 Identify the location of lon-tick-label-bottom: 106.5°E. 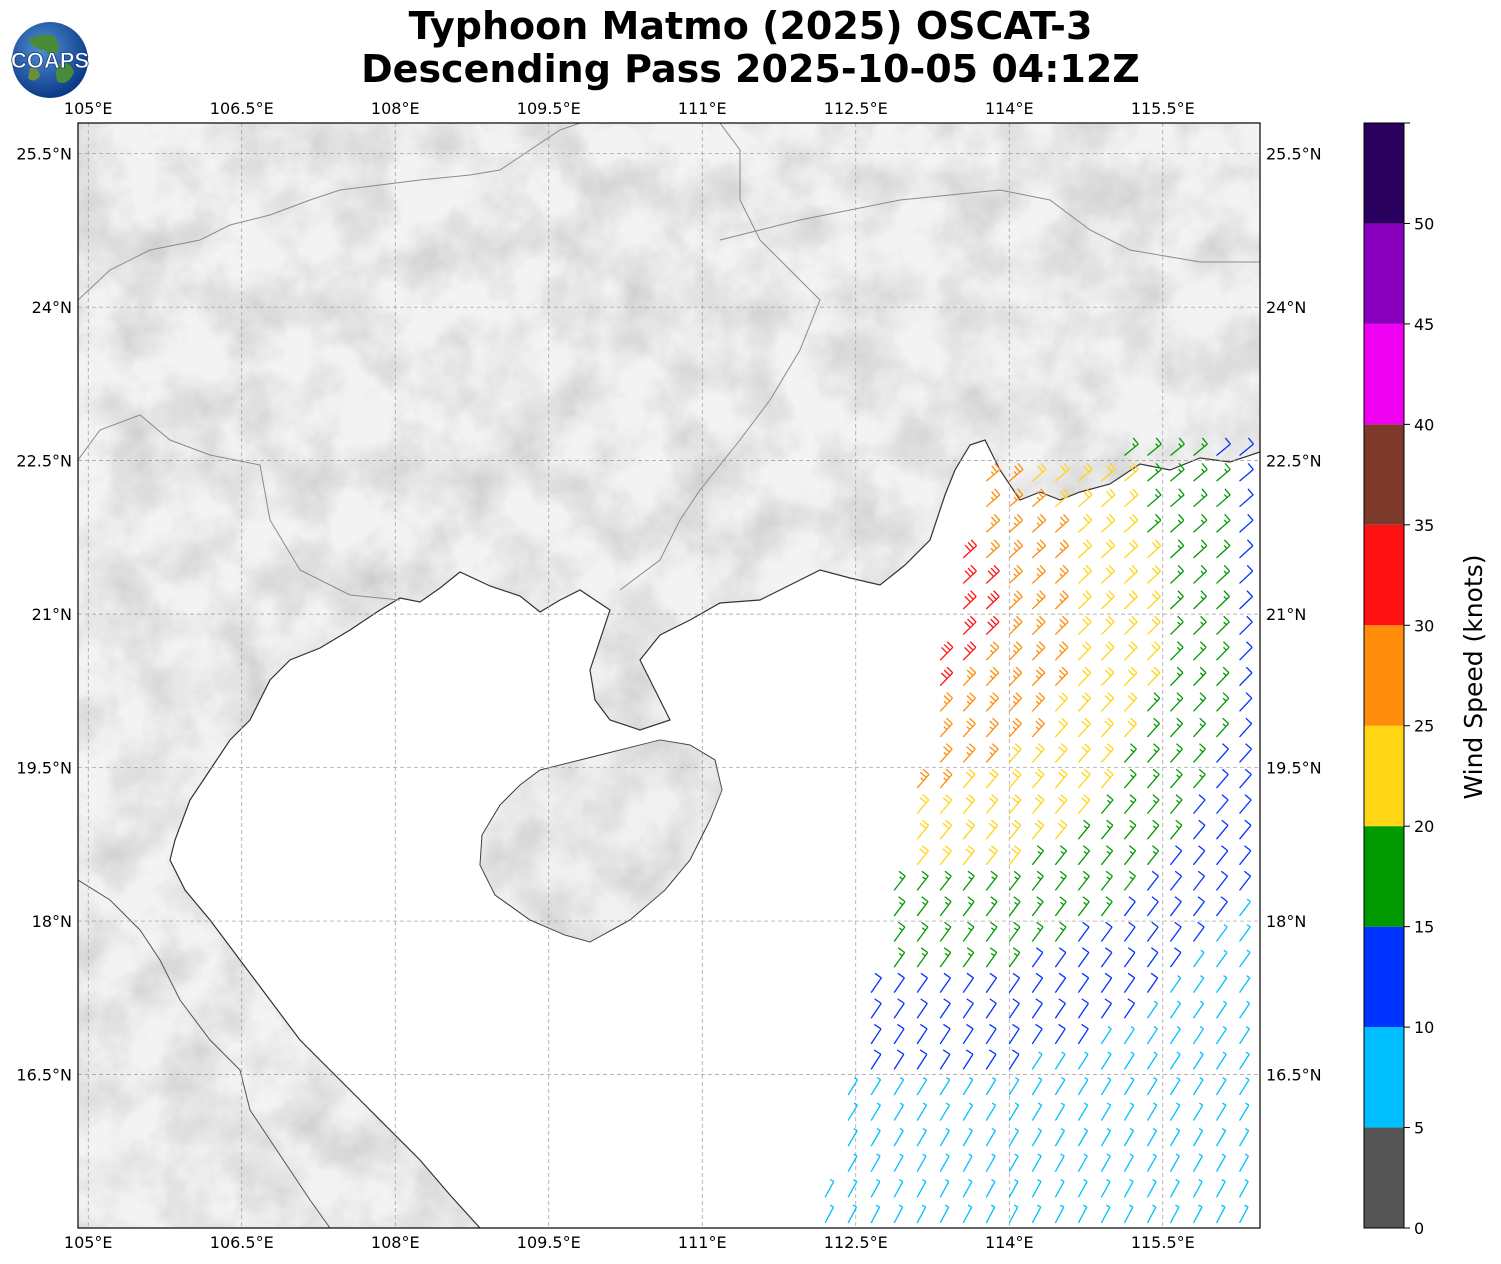
(242, 1242).